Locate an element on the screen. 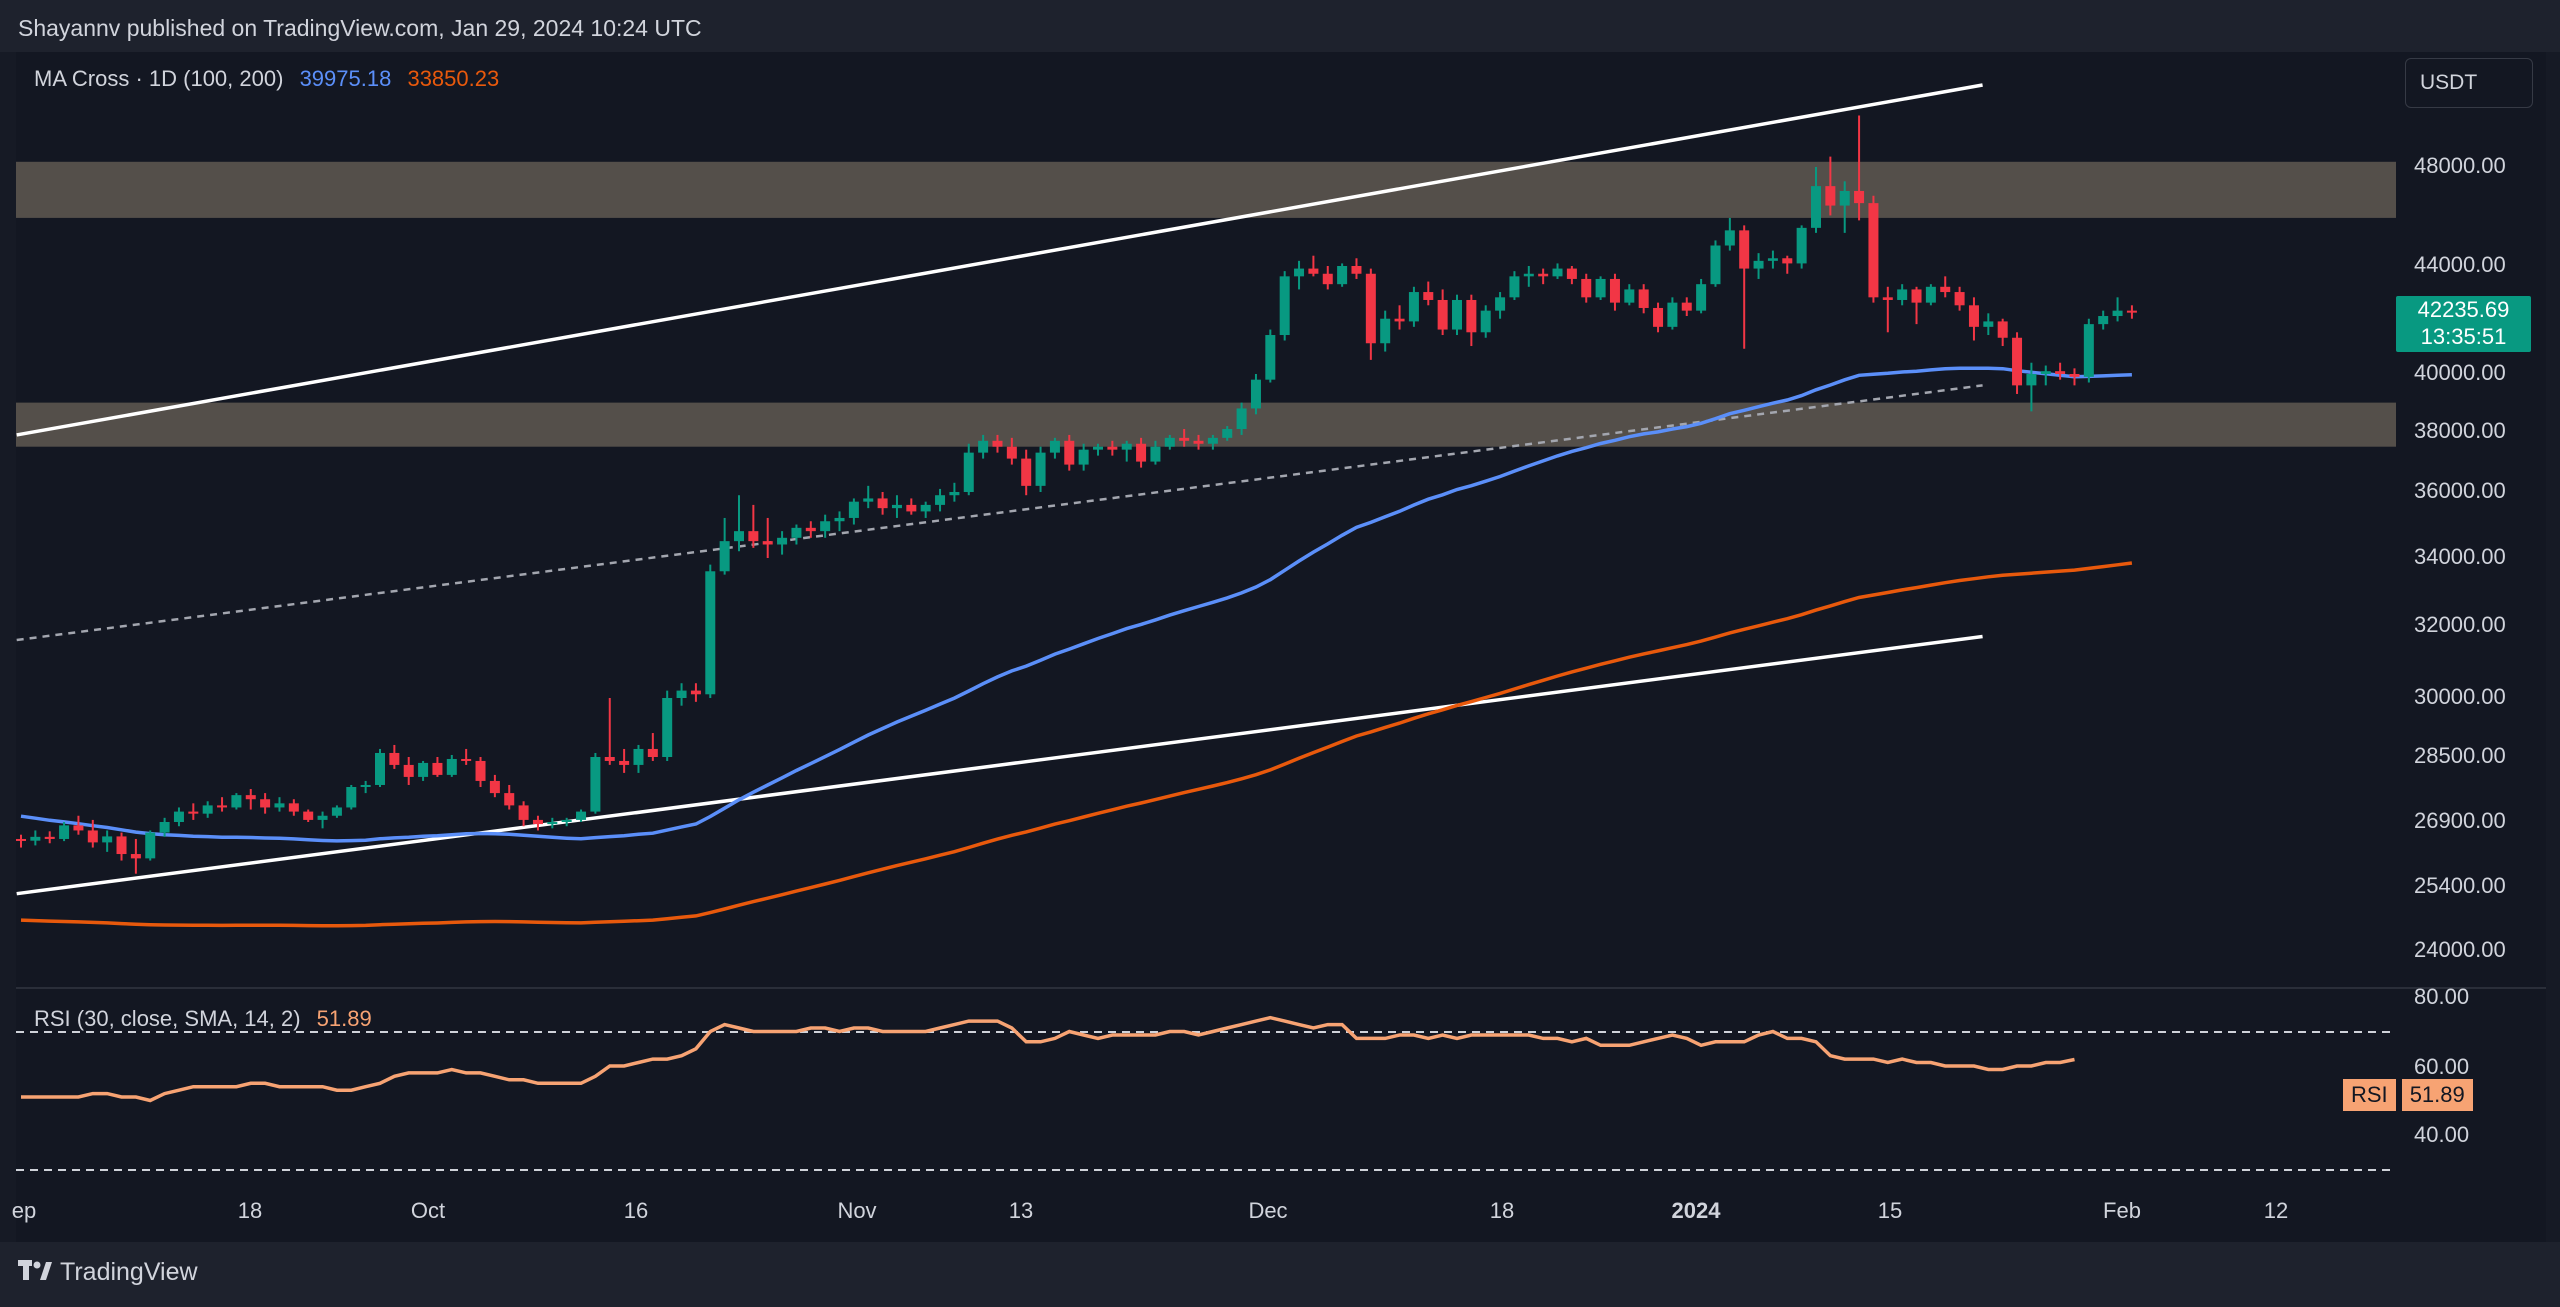  price-axis-label: 25400.00 is located at coordinates (2460, 885).